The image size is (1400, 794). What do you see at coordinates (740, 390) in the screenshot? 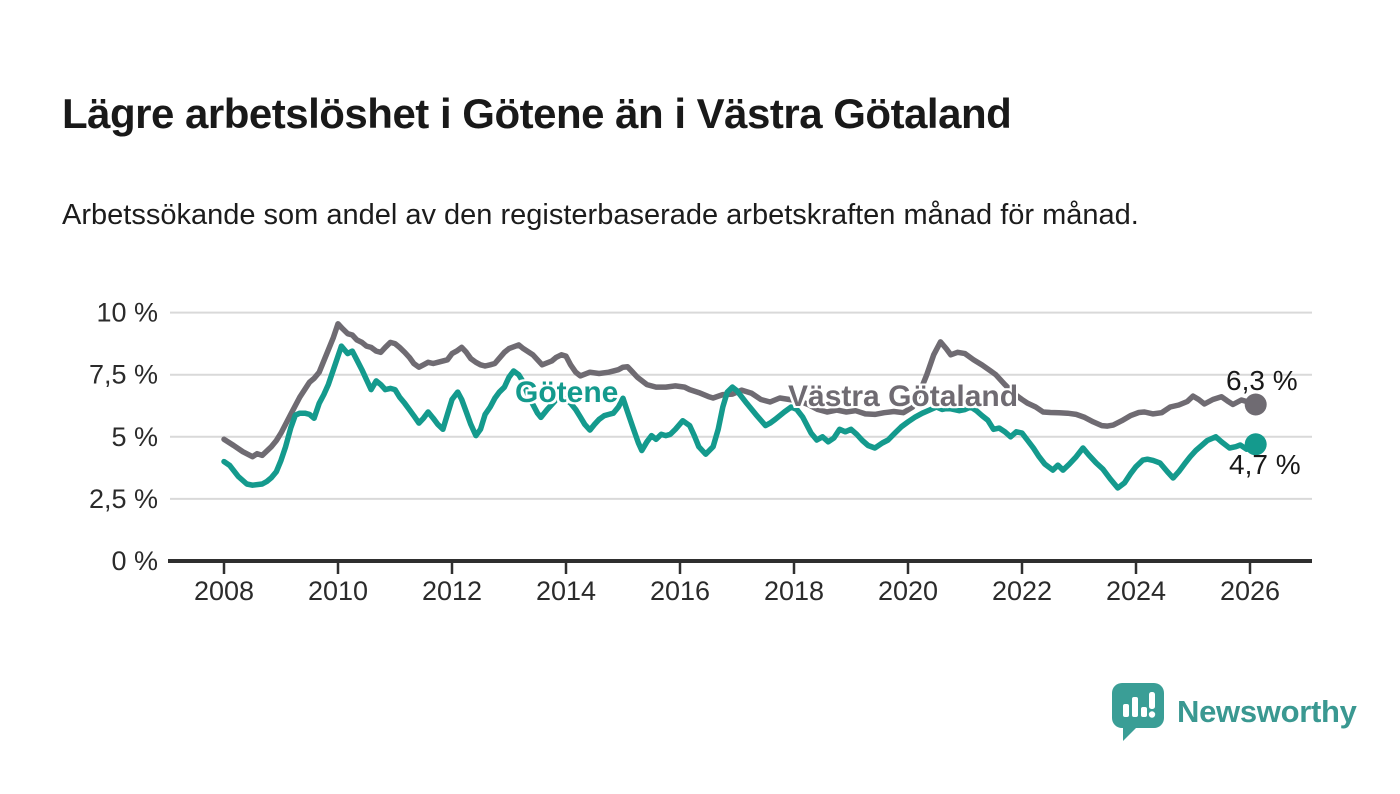
I see `series-line-vastra-gotaland` at bounding box center [740, 390].